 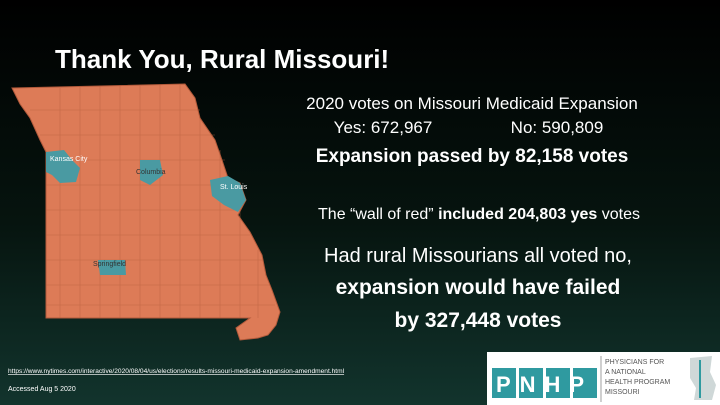 I want to click on accessed-date: Accessed Aug 5 2020, so click(x=42, y=389).